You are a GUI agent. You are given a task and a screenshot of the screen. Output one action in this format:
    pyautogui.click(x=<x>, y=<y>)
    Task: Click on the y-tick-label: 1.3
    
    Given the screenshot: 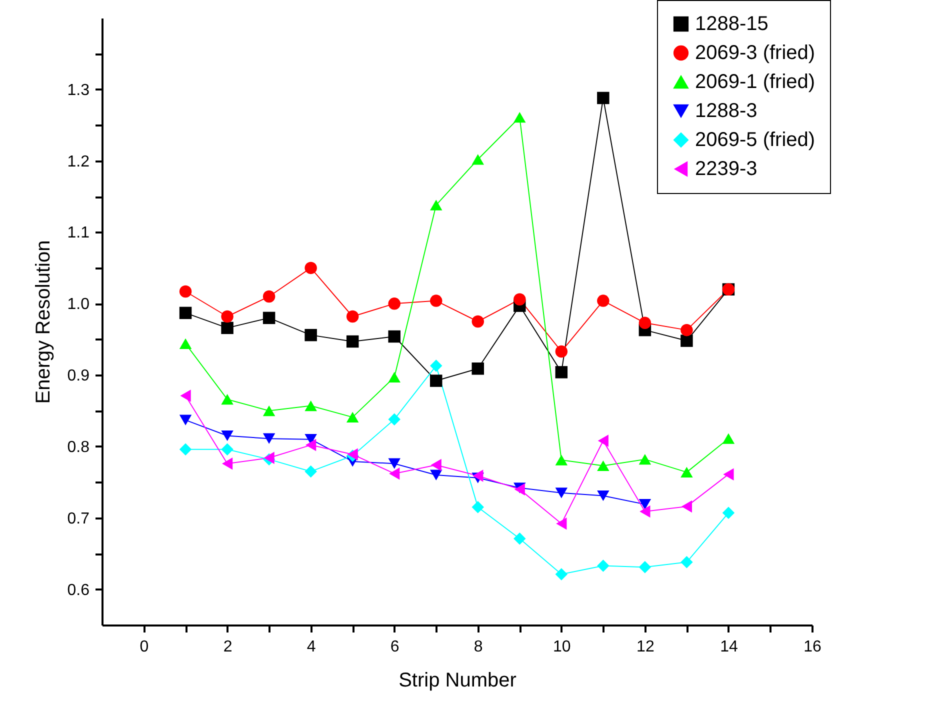 What is the action you would take?
    pyautogui.click(x=78, y=90)
    